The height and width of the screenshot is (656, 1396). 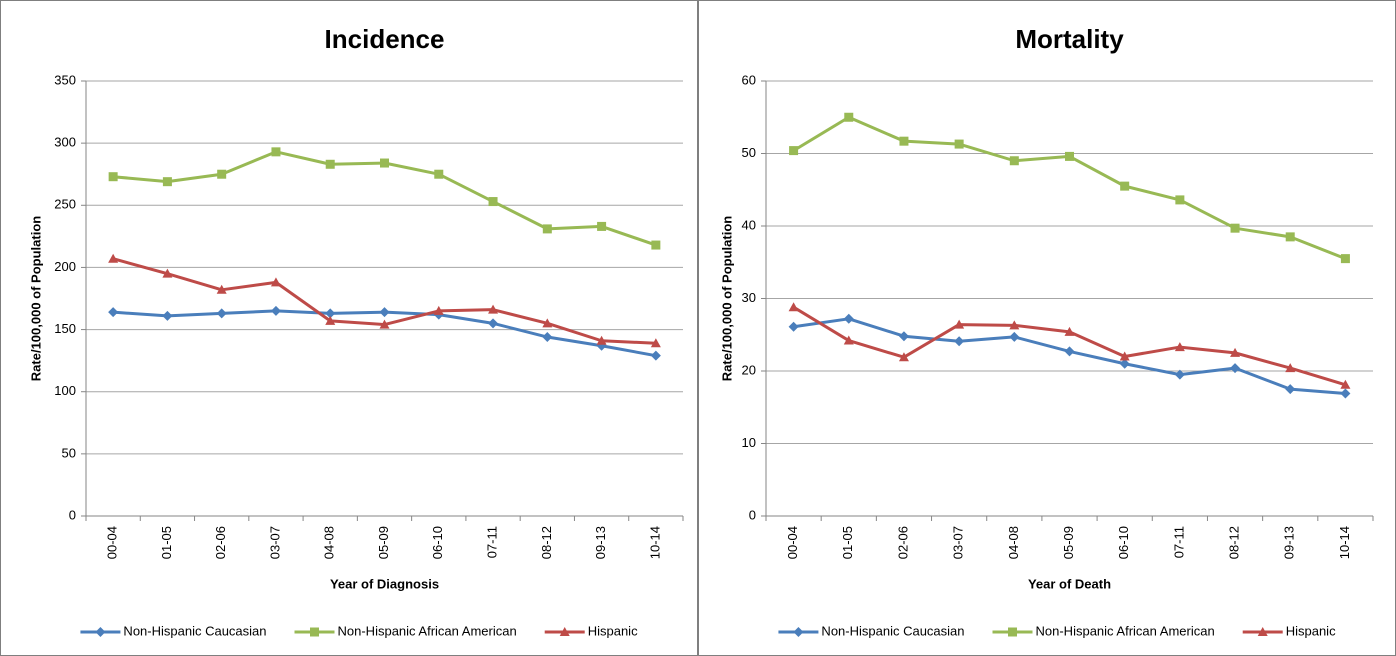 What do you see at coordinates (792, 542) in the screenshot?
I see `x-tick-label: 00-04` at bounding box center [792, 542].